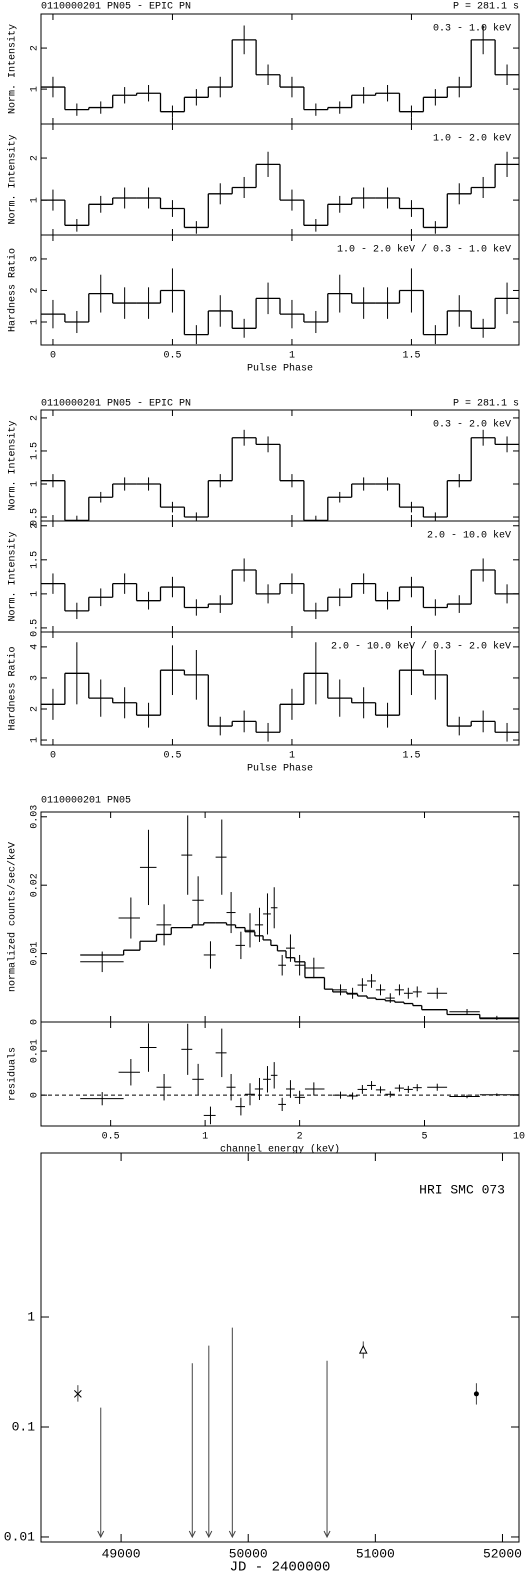 Image resolution: width=529 pixels, height=1574 pixels. I want to click on y-axis-label: normalized counts/sec/keV, so click(13, 917).